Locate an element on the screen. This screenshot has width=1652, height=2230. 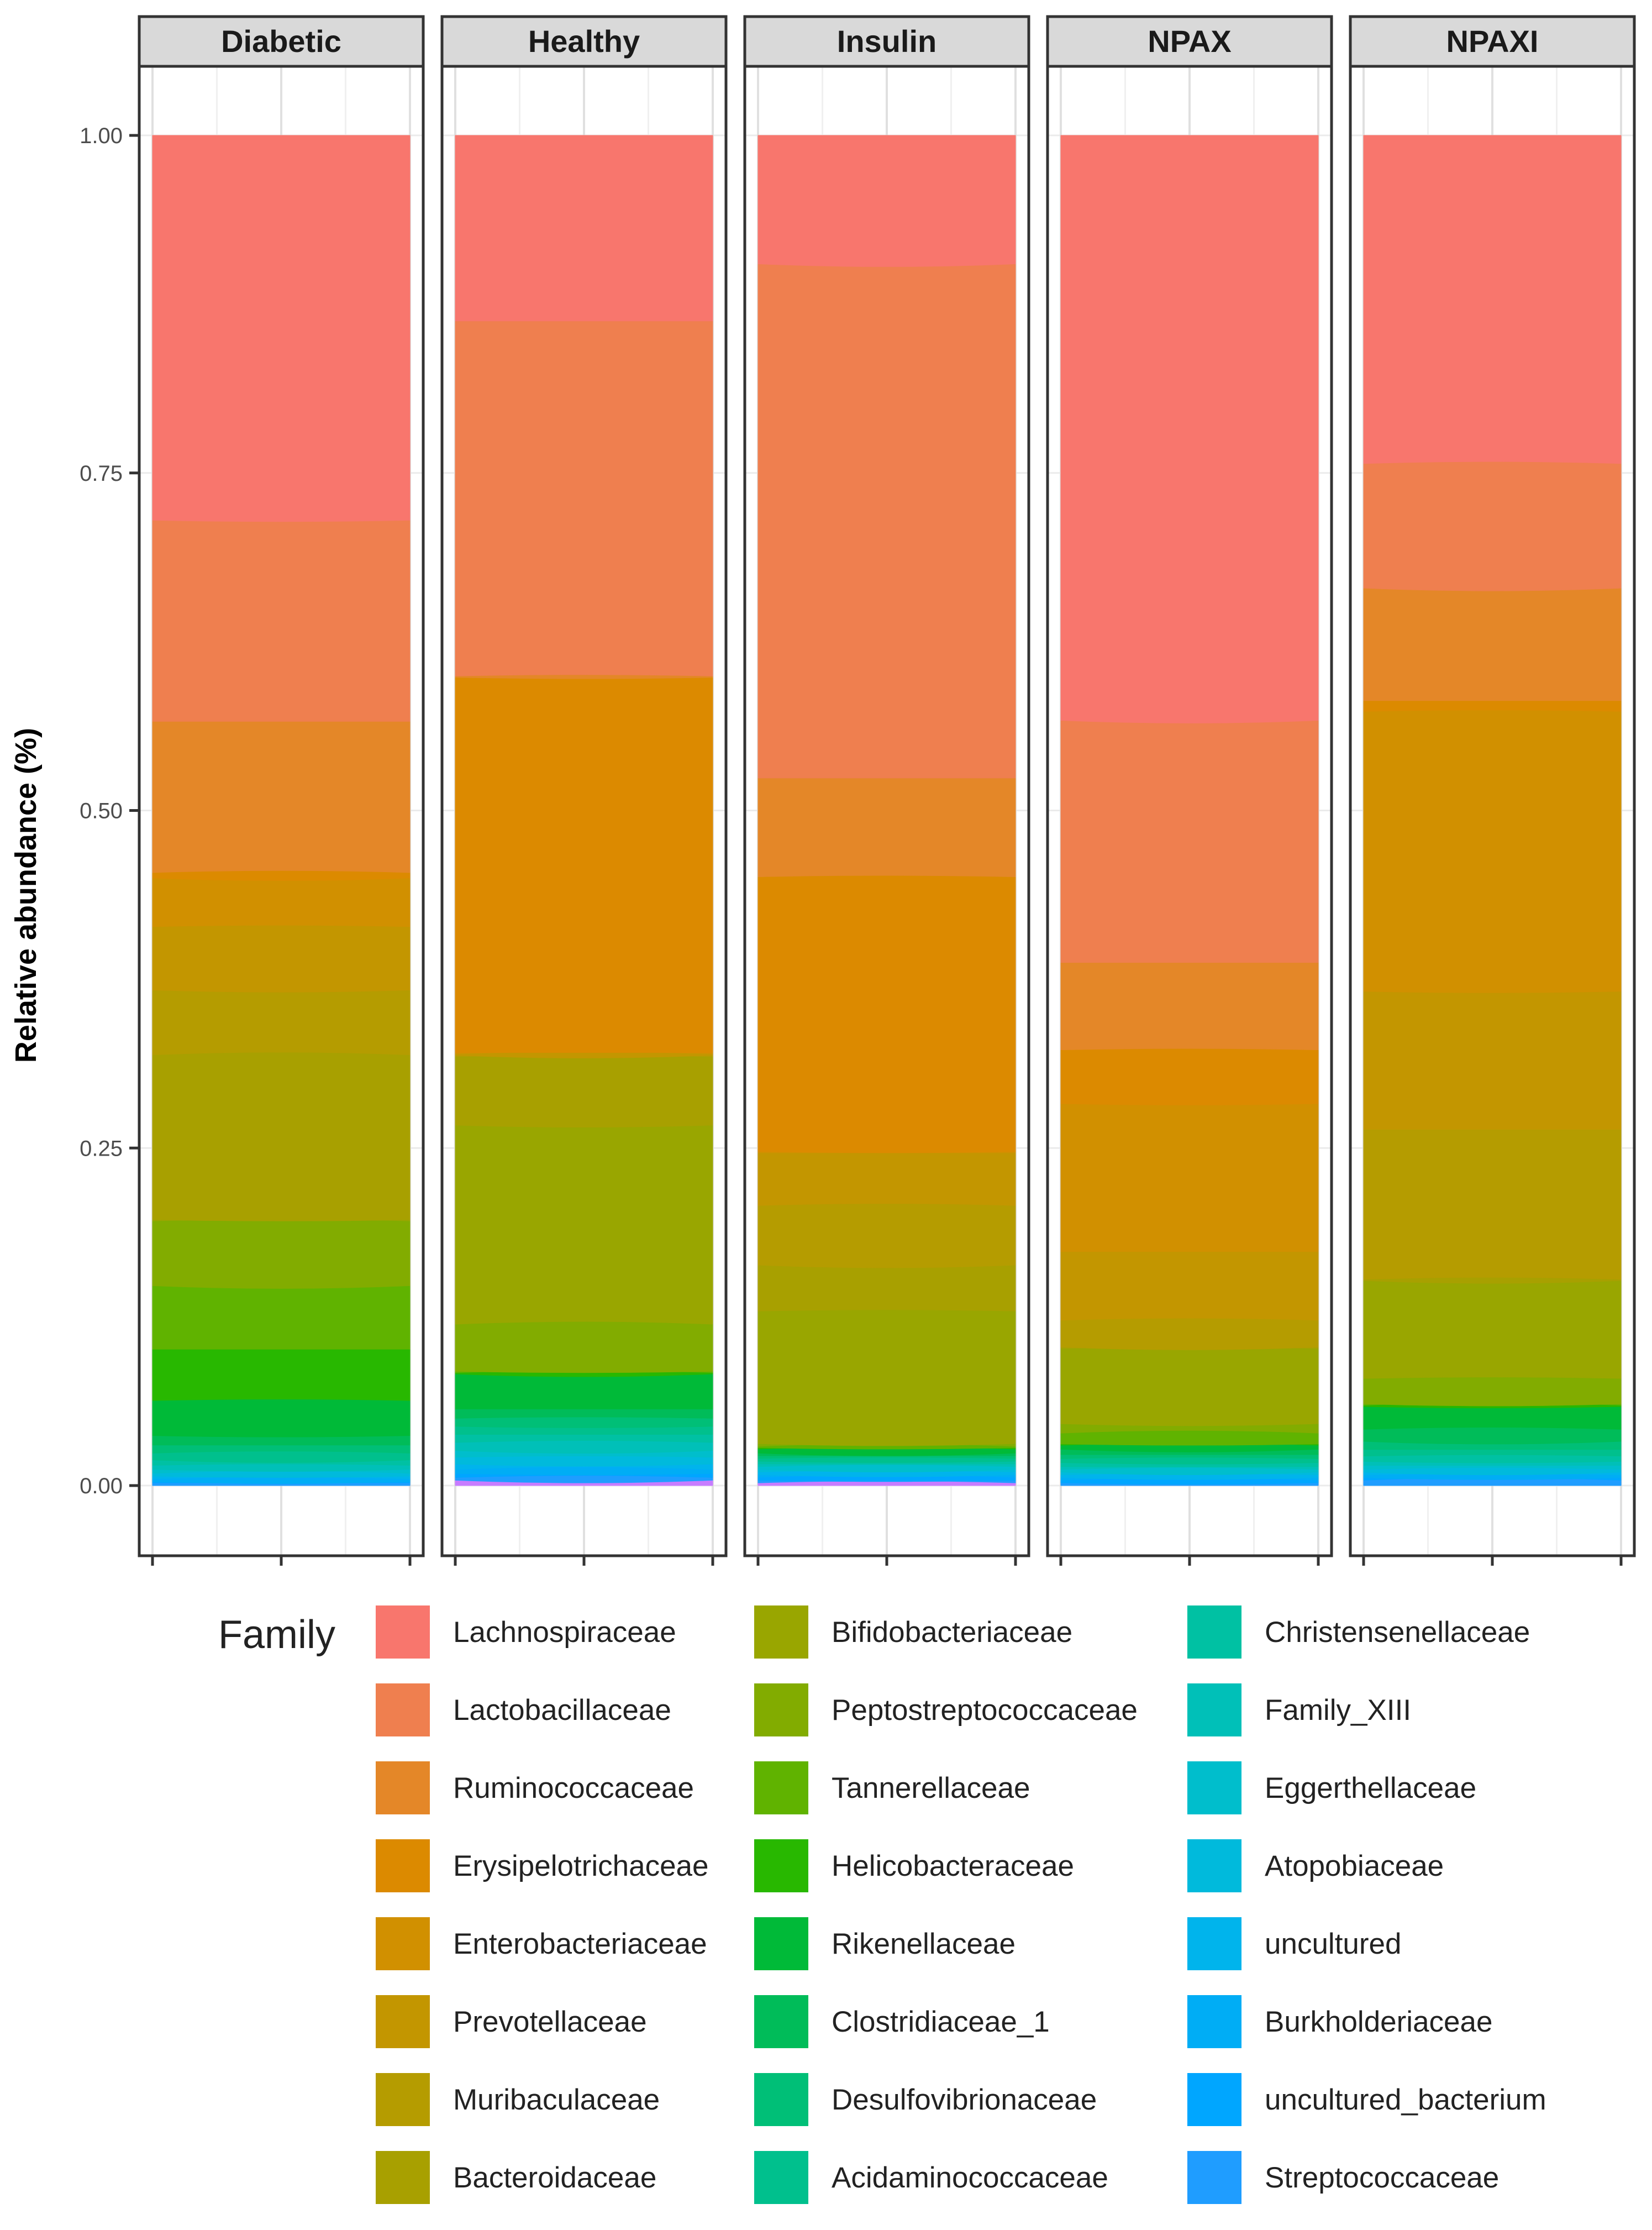
legend-item-ruminococcaceae: Ruminococcaceae is located at coordinates (535, 1787).